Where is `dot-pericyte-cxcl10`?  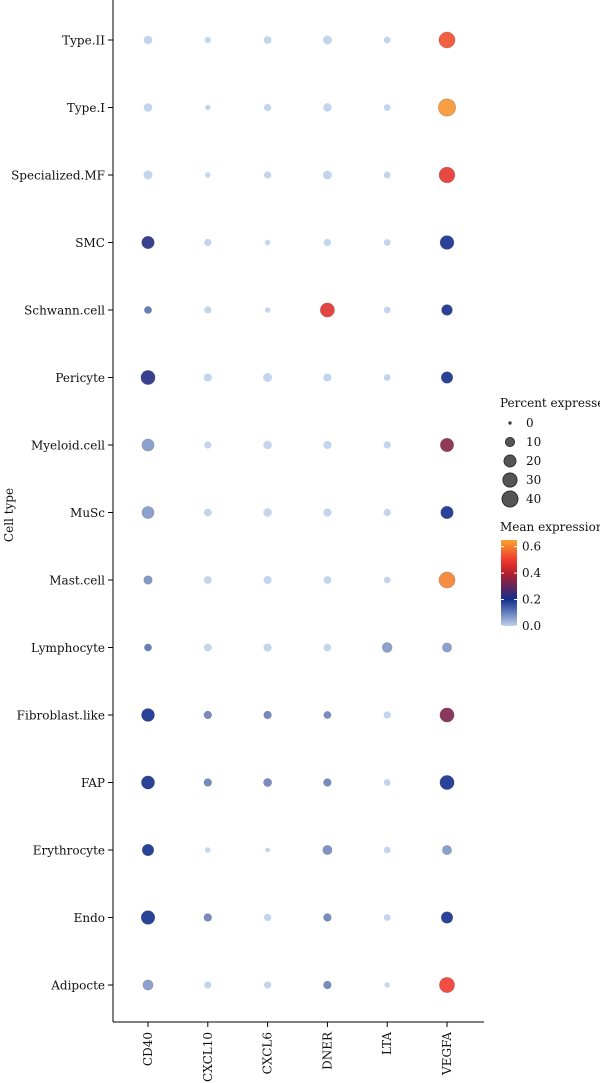
dot-pericyte-cxcl10 is located at coordinates (207, 377).